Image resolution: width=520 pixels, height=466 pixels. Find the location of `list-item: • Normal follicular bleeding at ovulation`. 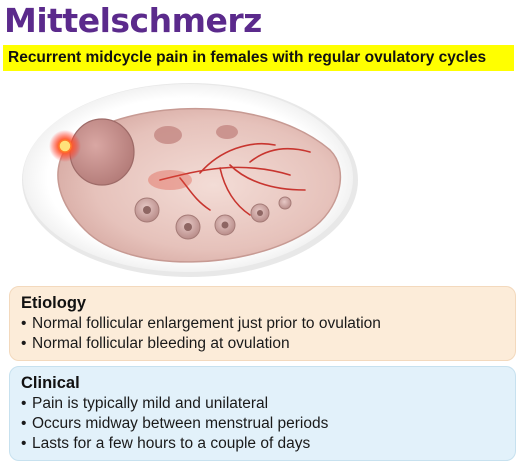

list-item: • Normal follicular bleeding at ovulation is located at coordinates (155, 343).